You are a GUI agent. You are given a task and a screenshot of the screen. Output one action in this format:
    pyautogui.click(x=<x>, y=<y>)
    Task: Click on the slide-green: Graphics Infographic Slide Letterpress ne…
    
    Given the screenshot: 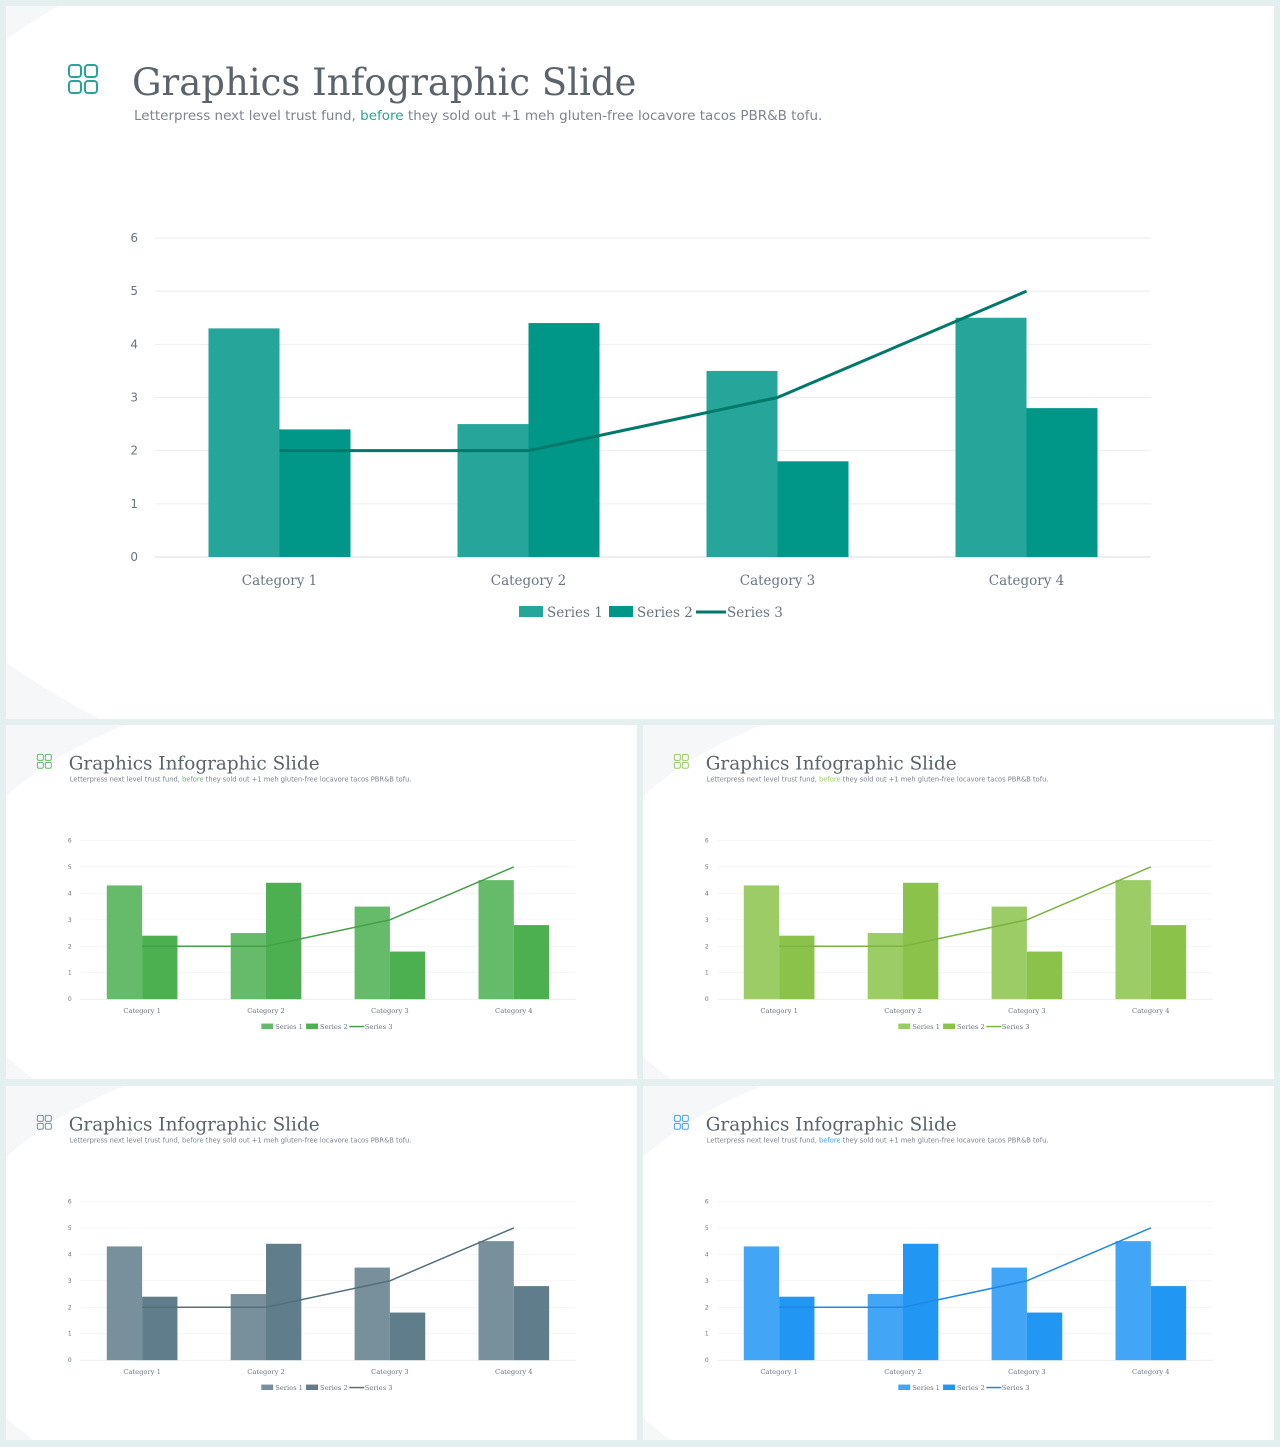 What is the action you would take?
    pyautogui.click(x=321, y=902)
    